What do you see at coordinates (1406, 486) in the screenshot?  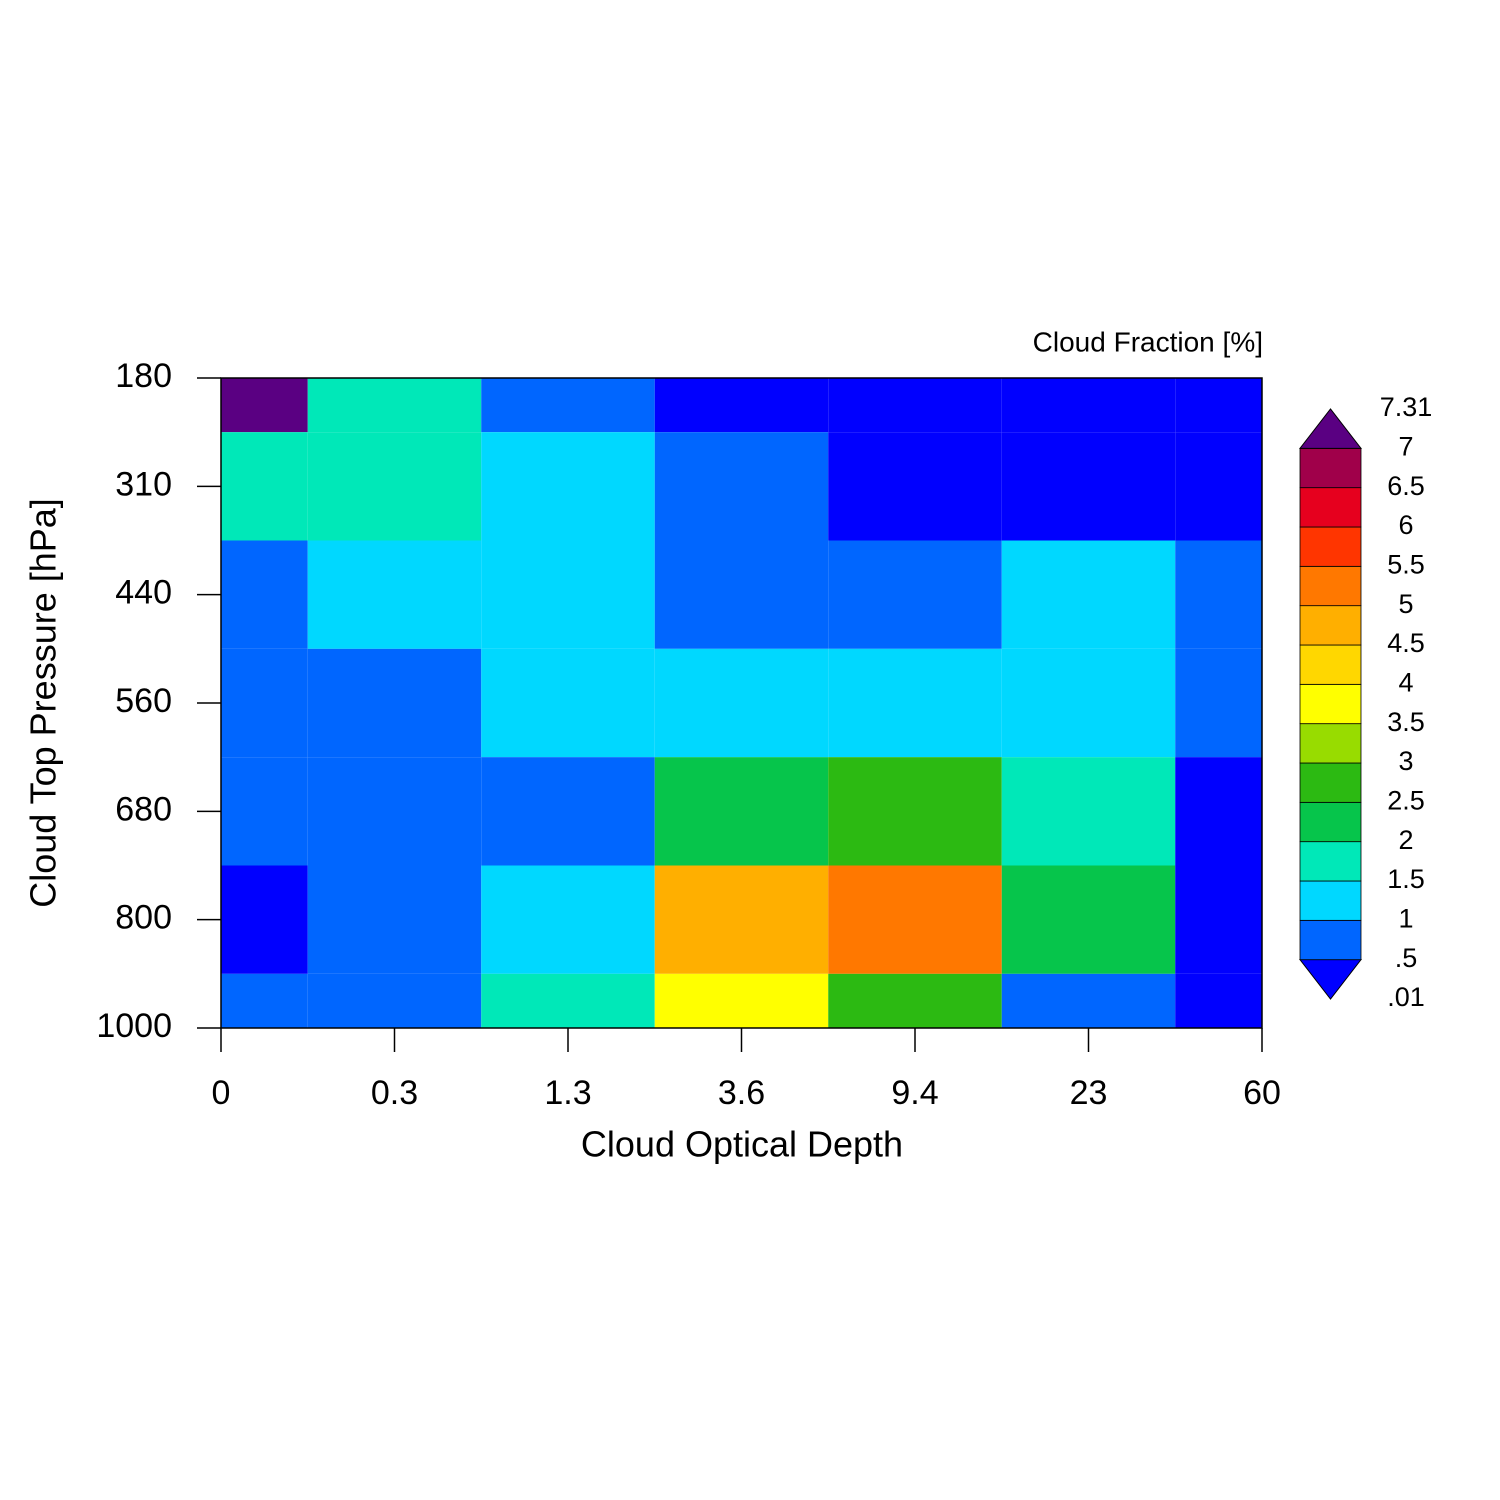 I see `colorbar-label: 6.5` at bounding box center [1406, 486].